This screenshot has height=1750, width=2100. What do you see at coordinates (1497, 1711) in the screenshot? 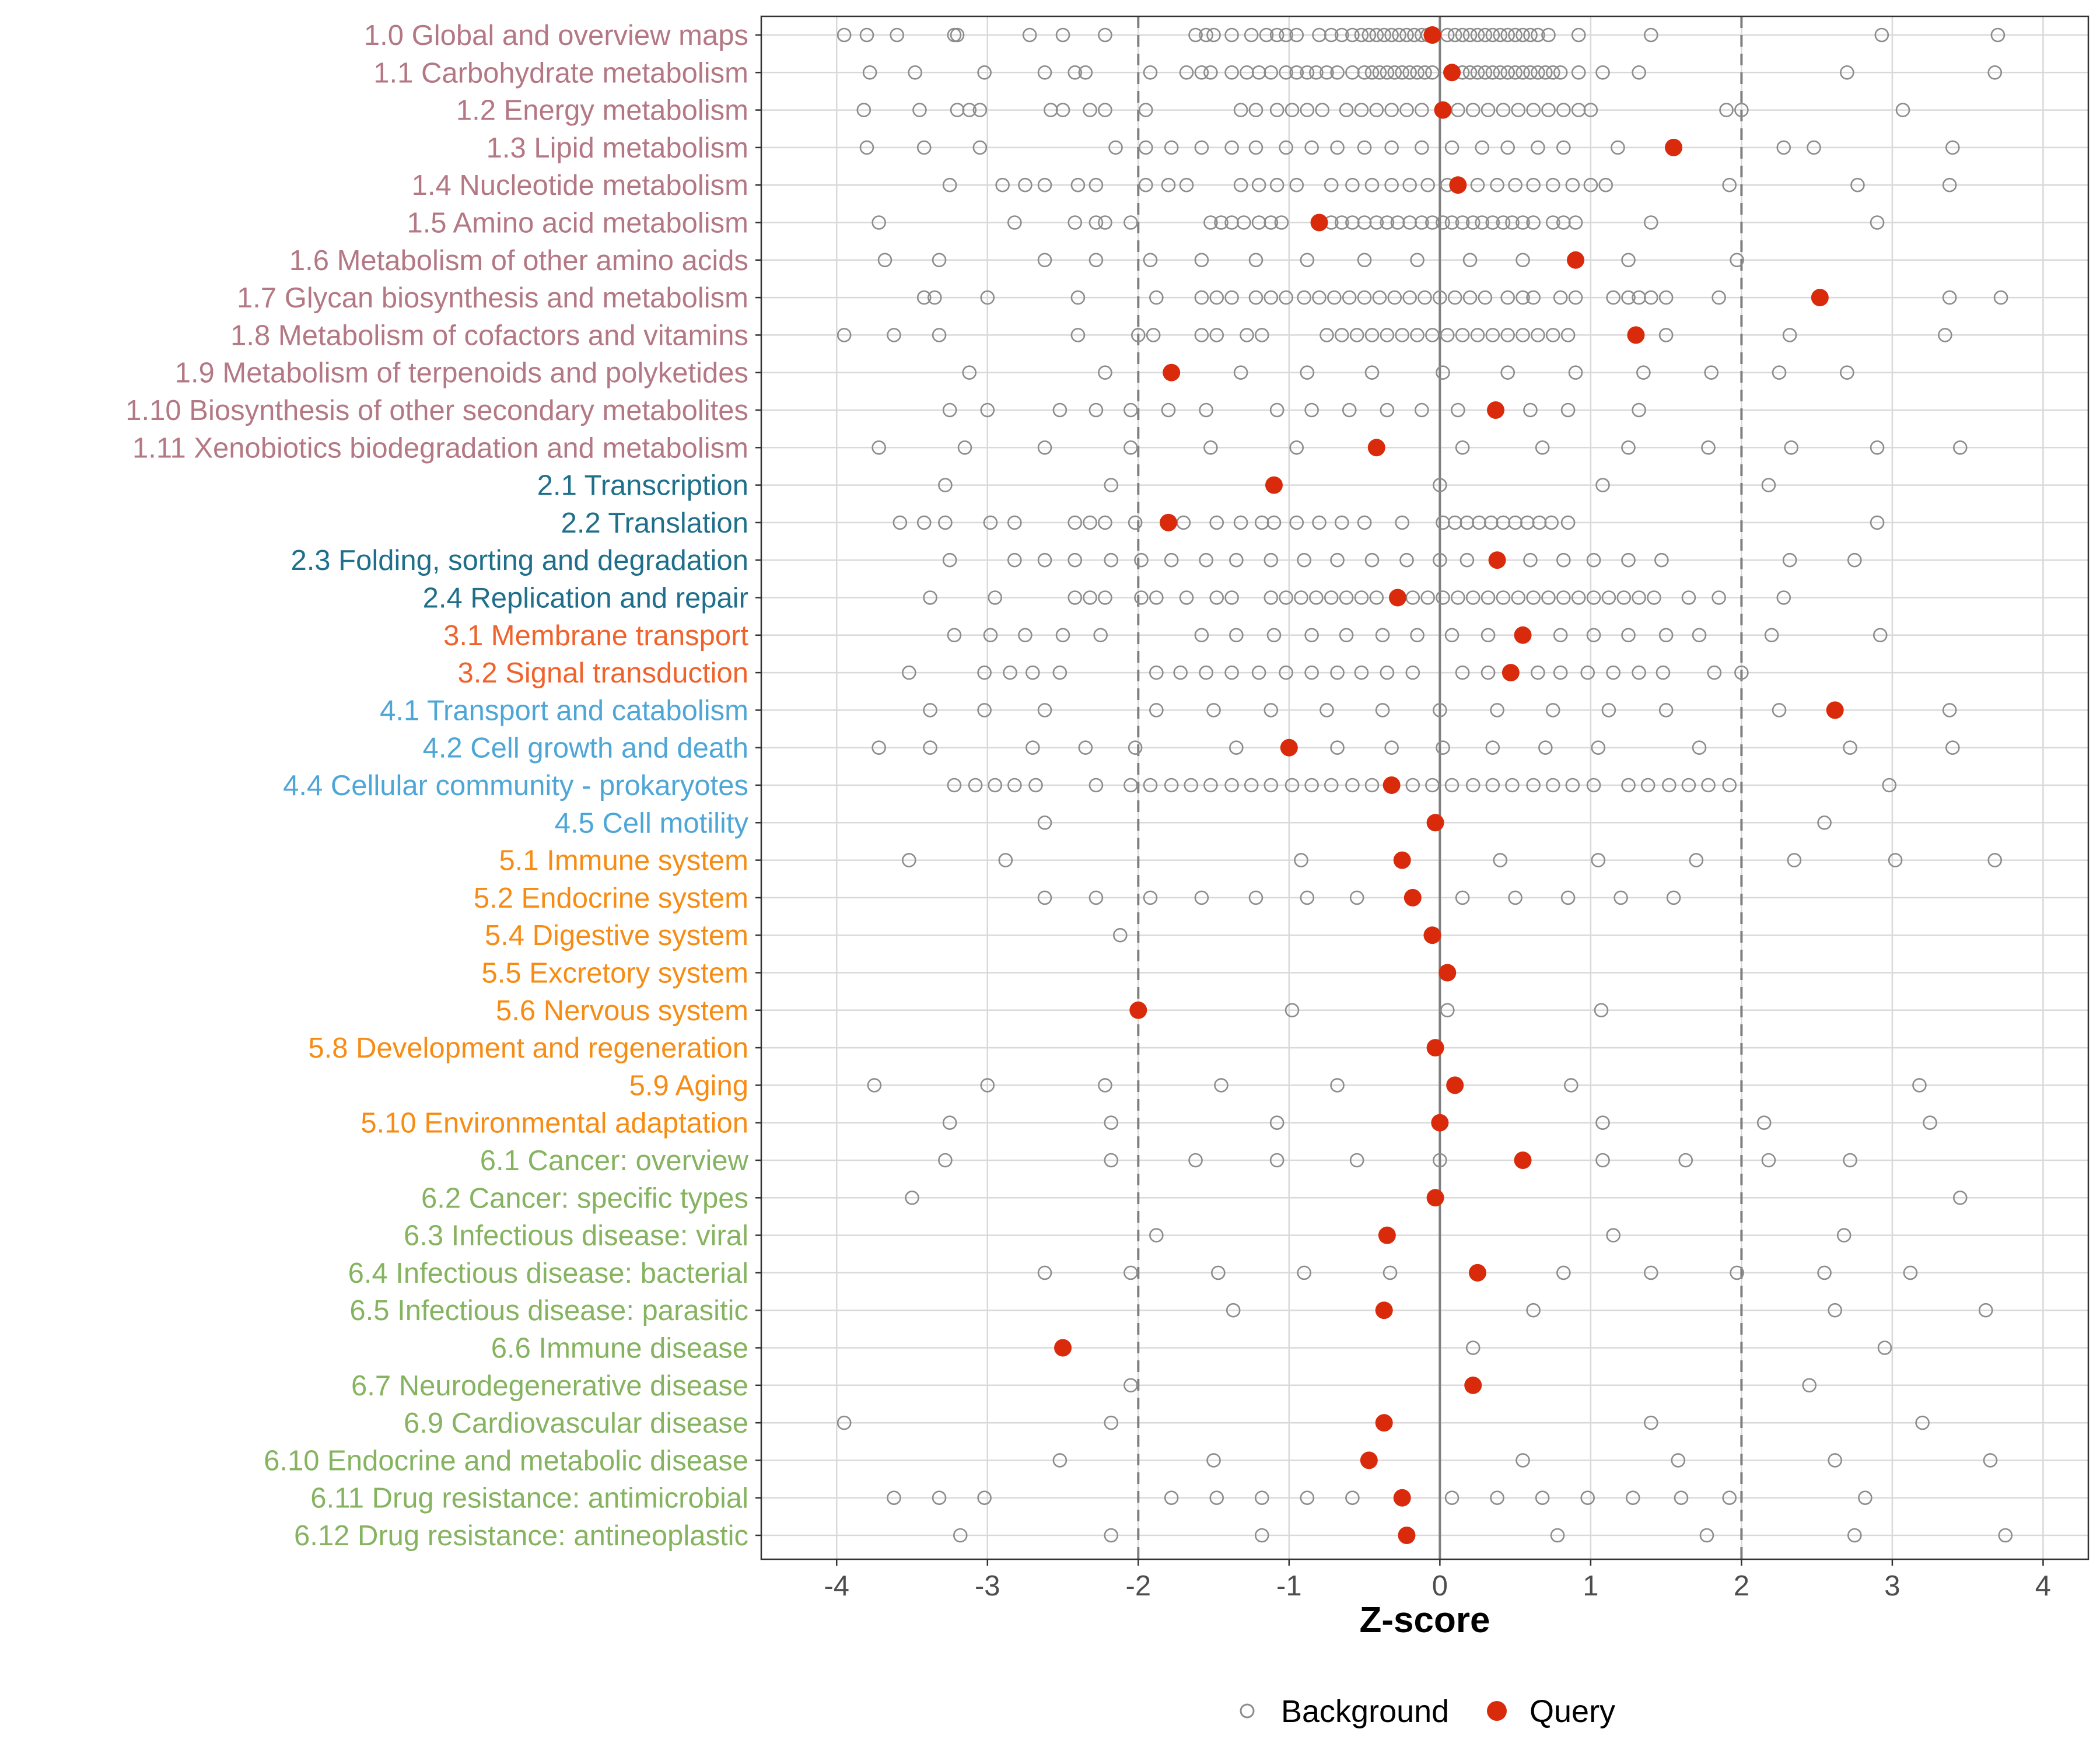
I see `legend-query-marker` at bounding box center [1497, 1711].